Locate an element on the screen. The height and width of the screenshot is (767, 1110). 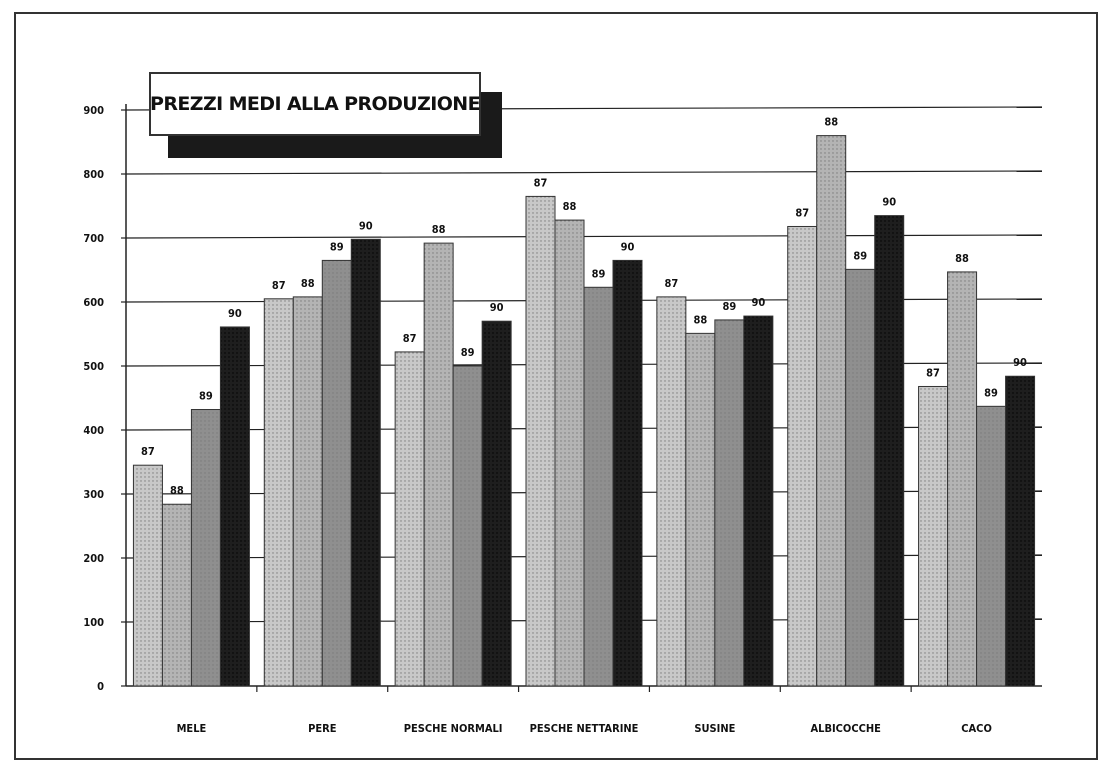
category-label: PESCHE NORMALI is located at coordinates (453, 728).